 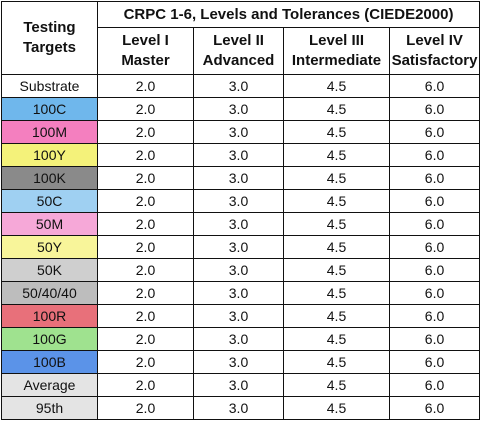 What do you see at coordinates (49, 224) in the screenshot?
I see `target-name-cell: 50M` at bounding box center [49, 224].